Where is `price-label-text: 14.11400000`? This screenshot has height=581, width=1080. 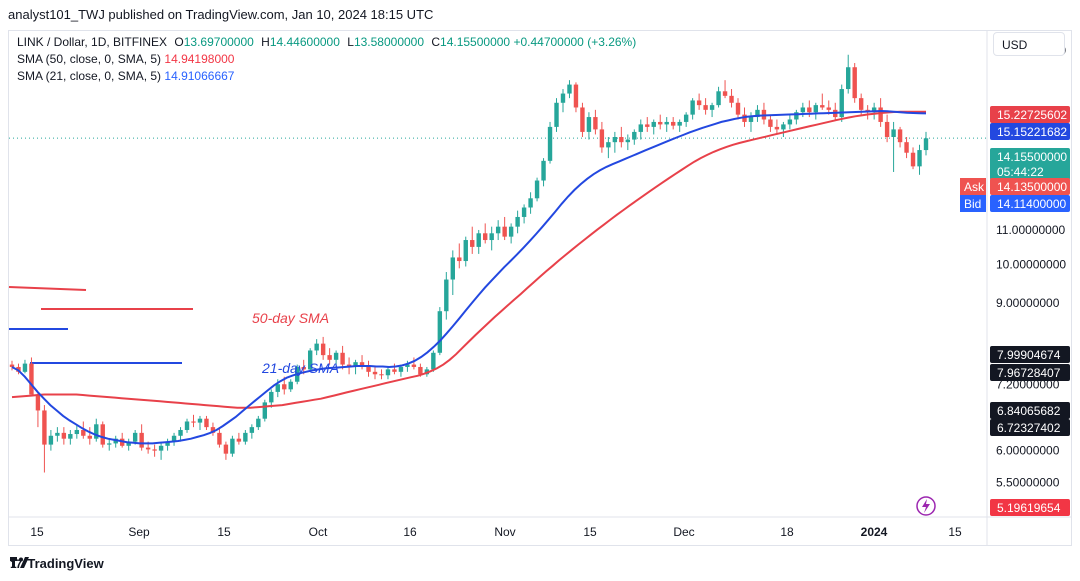
price-label-text: 14.11400000 is located at coordinates (1032, 204).